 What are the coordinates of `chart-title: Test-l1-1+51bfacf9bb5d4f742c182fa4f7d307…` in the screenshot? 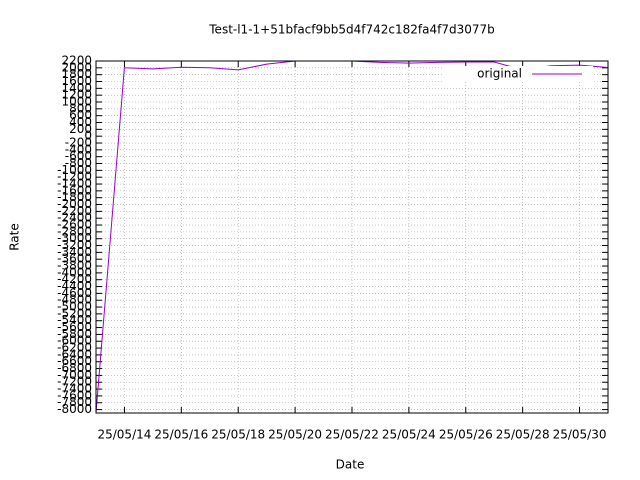 It's located at (351, 30).